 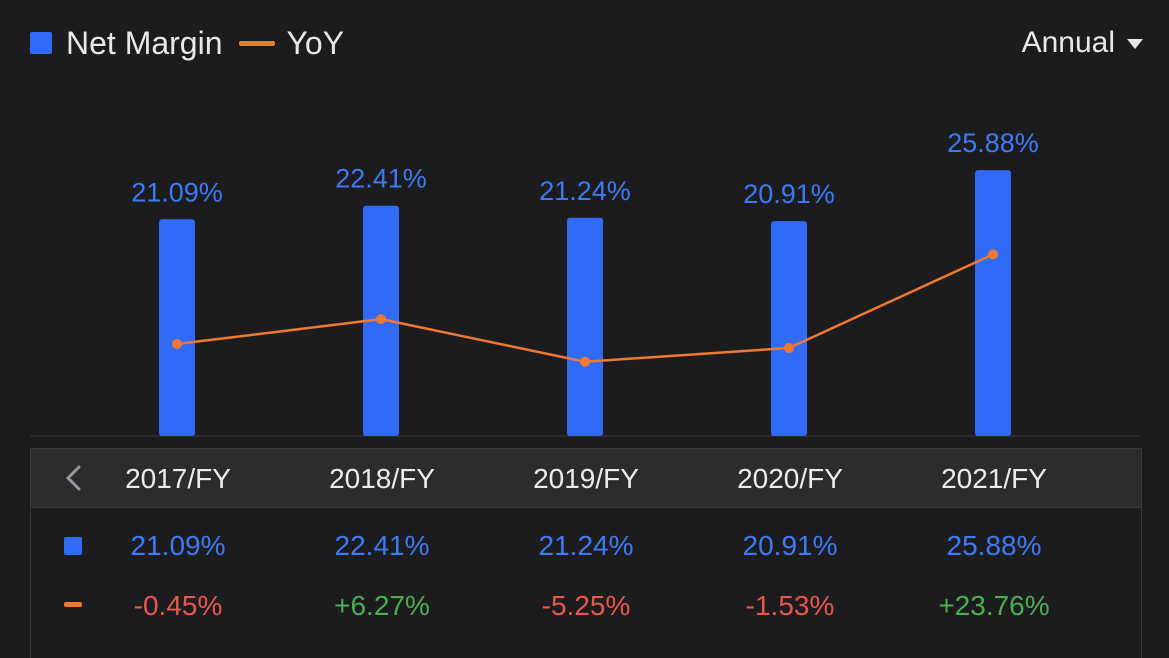 I want to click on legend-net-margin-label: Net Margin, so click(x=144, y=42).